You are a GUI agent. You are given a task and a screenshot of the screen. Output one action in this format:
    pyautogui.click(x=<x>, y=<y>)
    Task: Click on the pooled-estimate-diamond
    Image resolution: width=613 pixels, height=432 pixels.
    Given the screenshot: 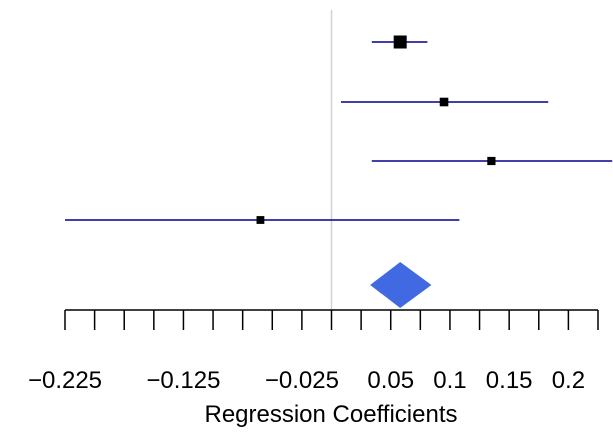 What is the action you would take?
    pyautogui.click(x=401, y=285)
    